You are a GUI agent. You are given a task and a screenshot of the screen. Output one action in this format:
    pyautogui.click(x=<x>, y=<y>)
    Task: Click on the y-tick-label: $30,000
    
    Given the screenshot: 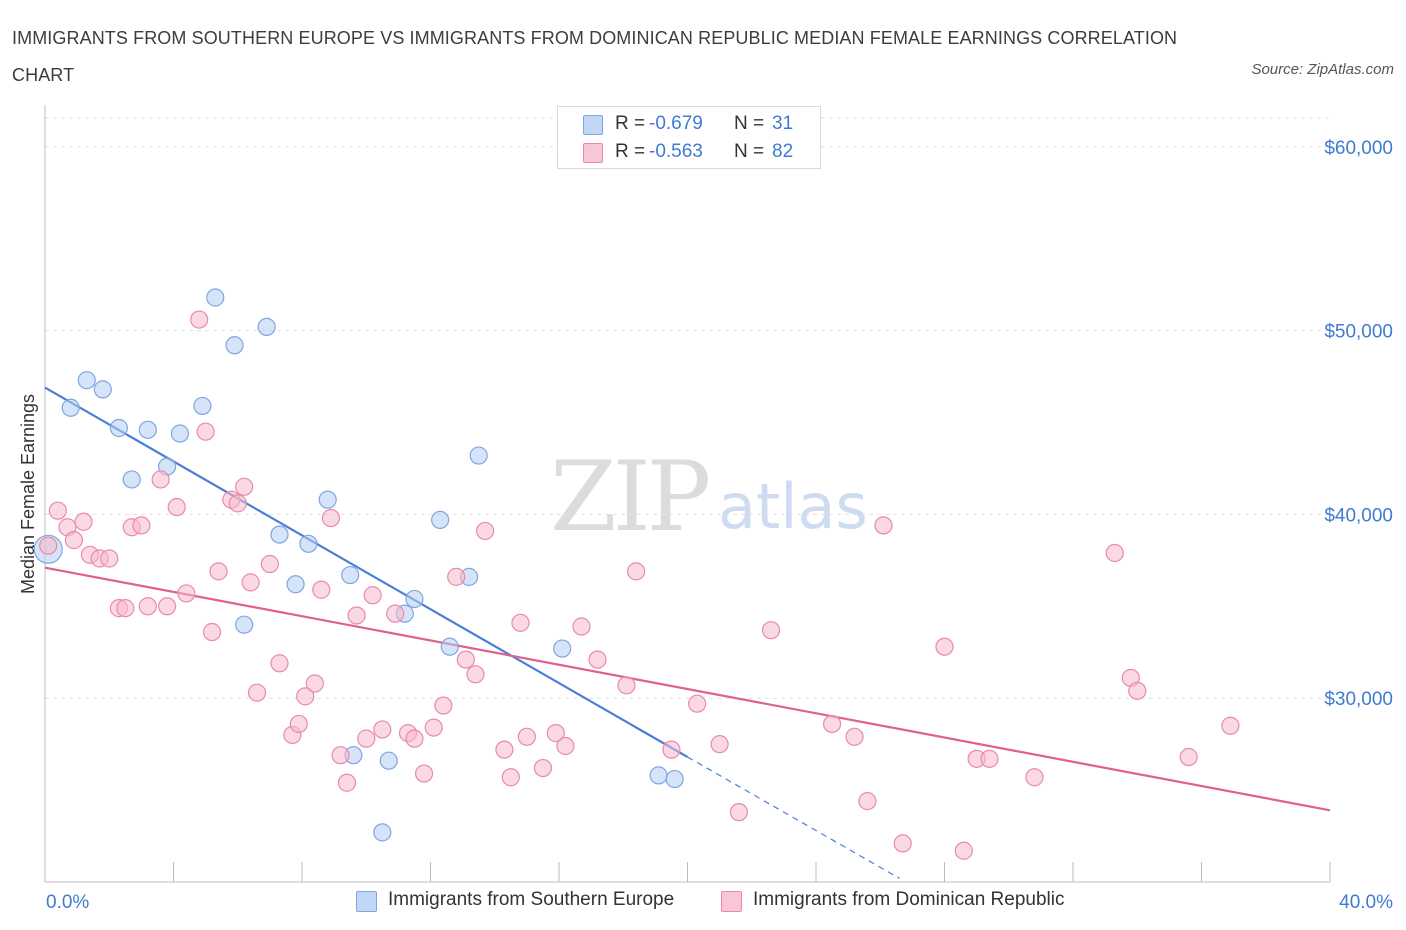 What is the action you would take?
    pyautogui.click(x=1358, y=699)
    